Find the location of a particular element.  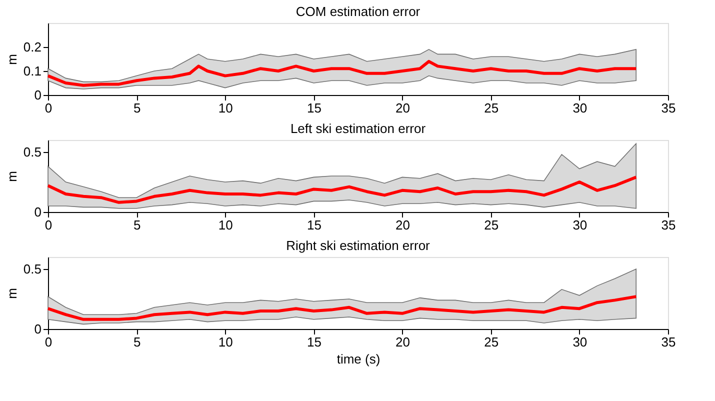

y-tick-label: 0.1 is located at coordinates (32, 71).